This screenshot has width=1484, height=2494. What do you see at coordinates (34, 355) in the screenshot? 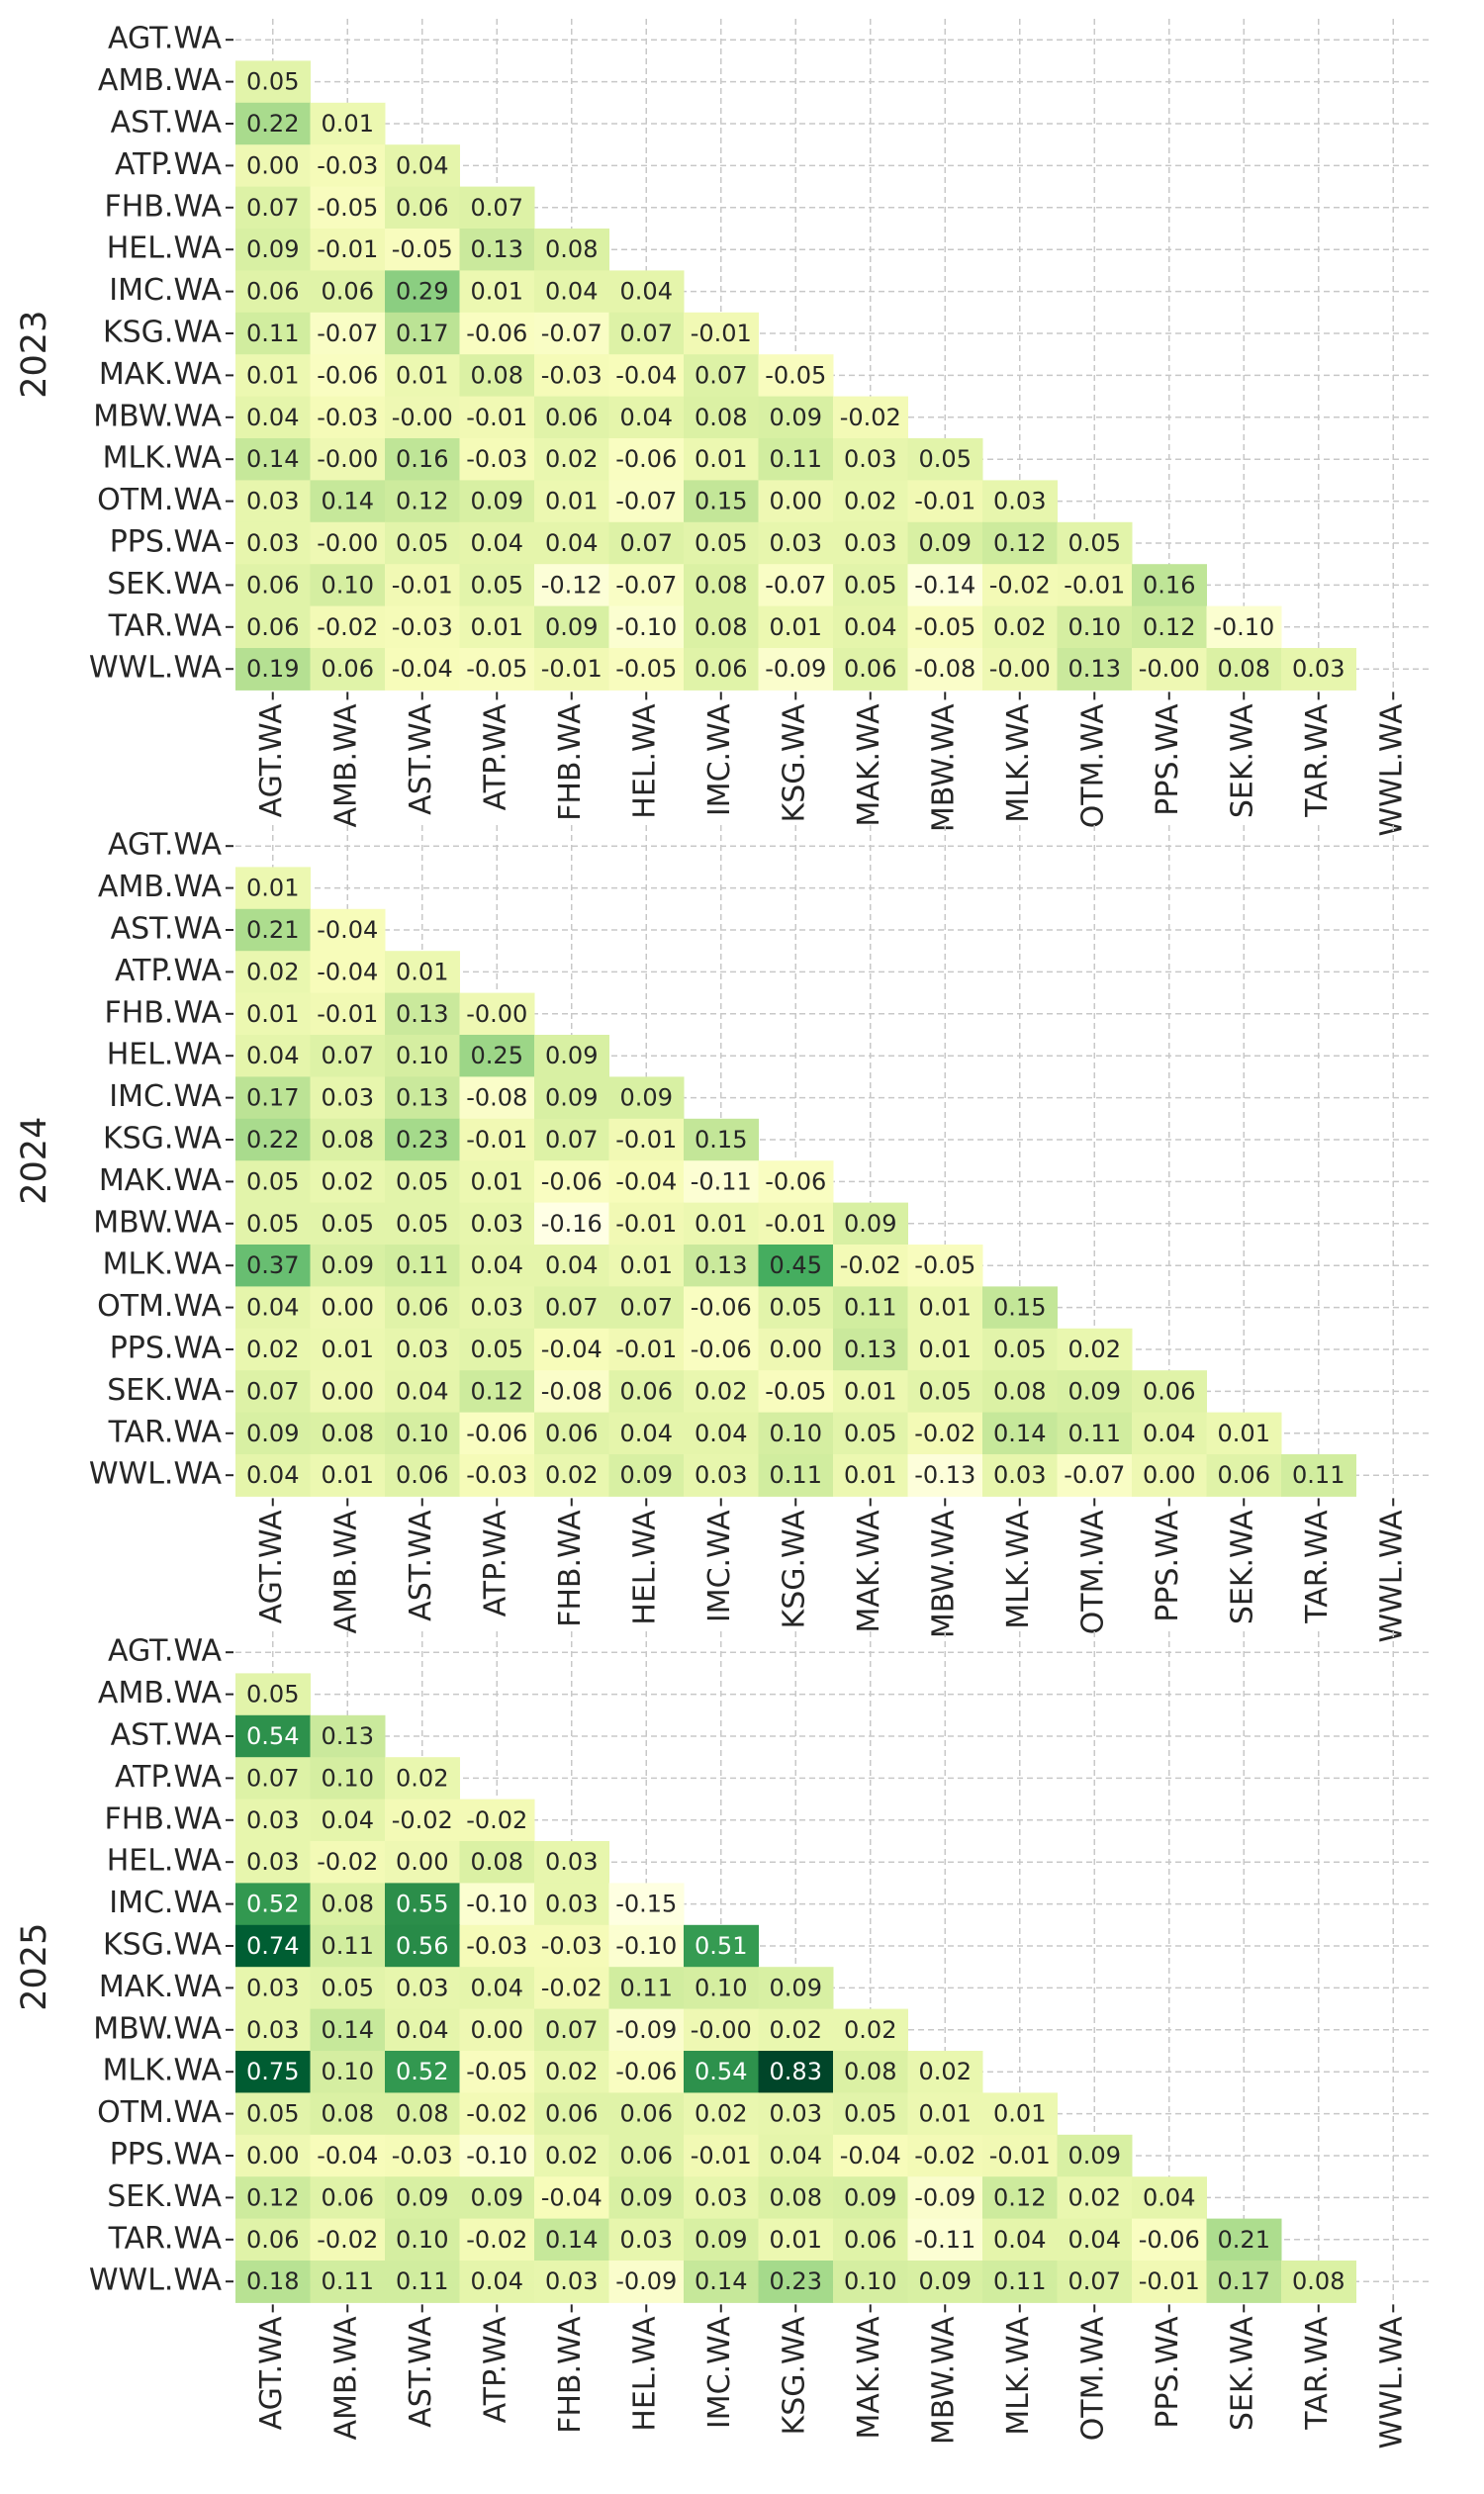
I see `y-axis-label: 2023` at bounding box center [34, 355].